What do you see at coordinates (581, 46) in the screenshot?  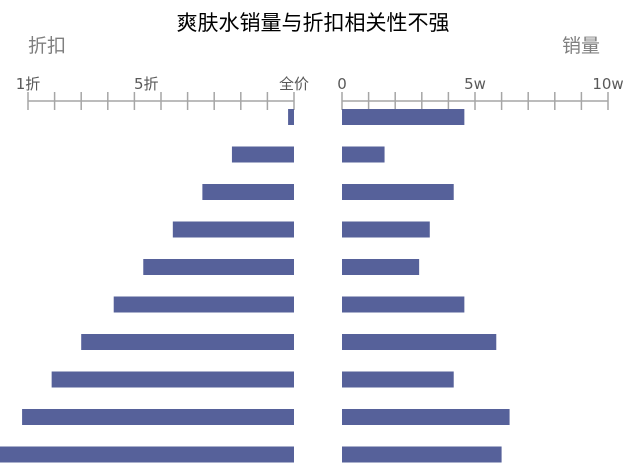 I see `right-axis-label: 销量` at bounding box center [581, 46].